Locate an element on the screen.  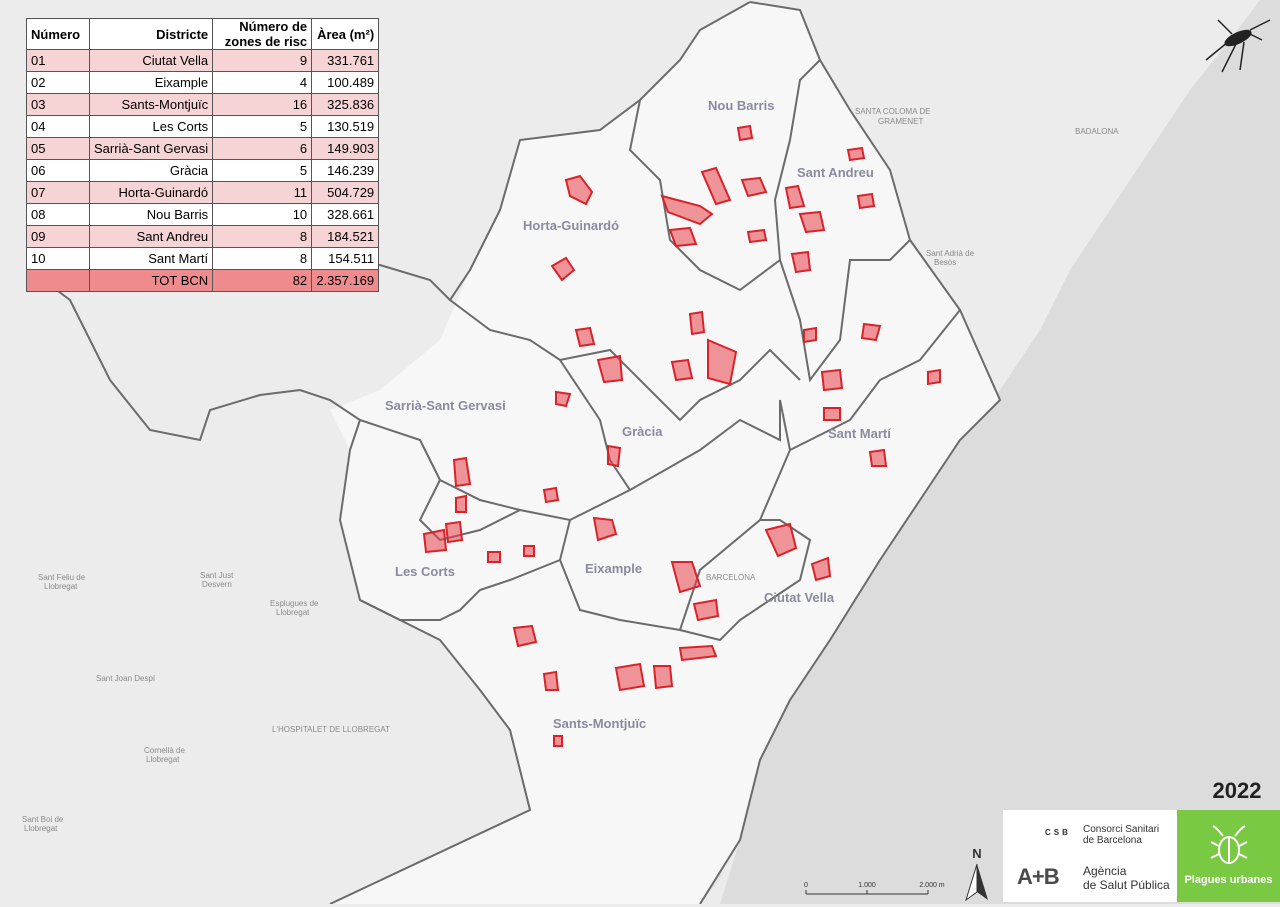
place-llobregat-3: Llobregat is located at coordinates (163, 759).